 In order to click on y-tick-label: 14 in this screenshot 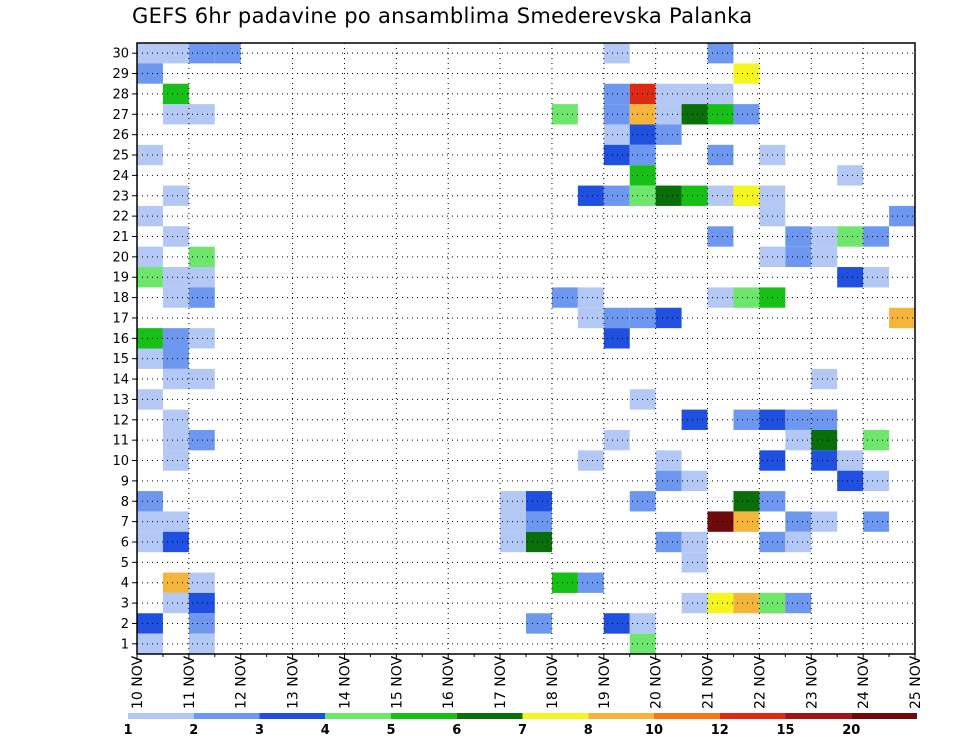, I will do `click(120, 380)`.